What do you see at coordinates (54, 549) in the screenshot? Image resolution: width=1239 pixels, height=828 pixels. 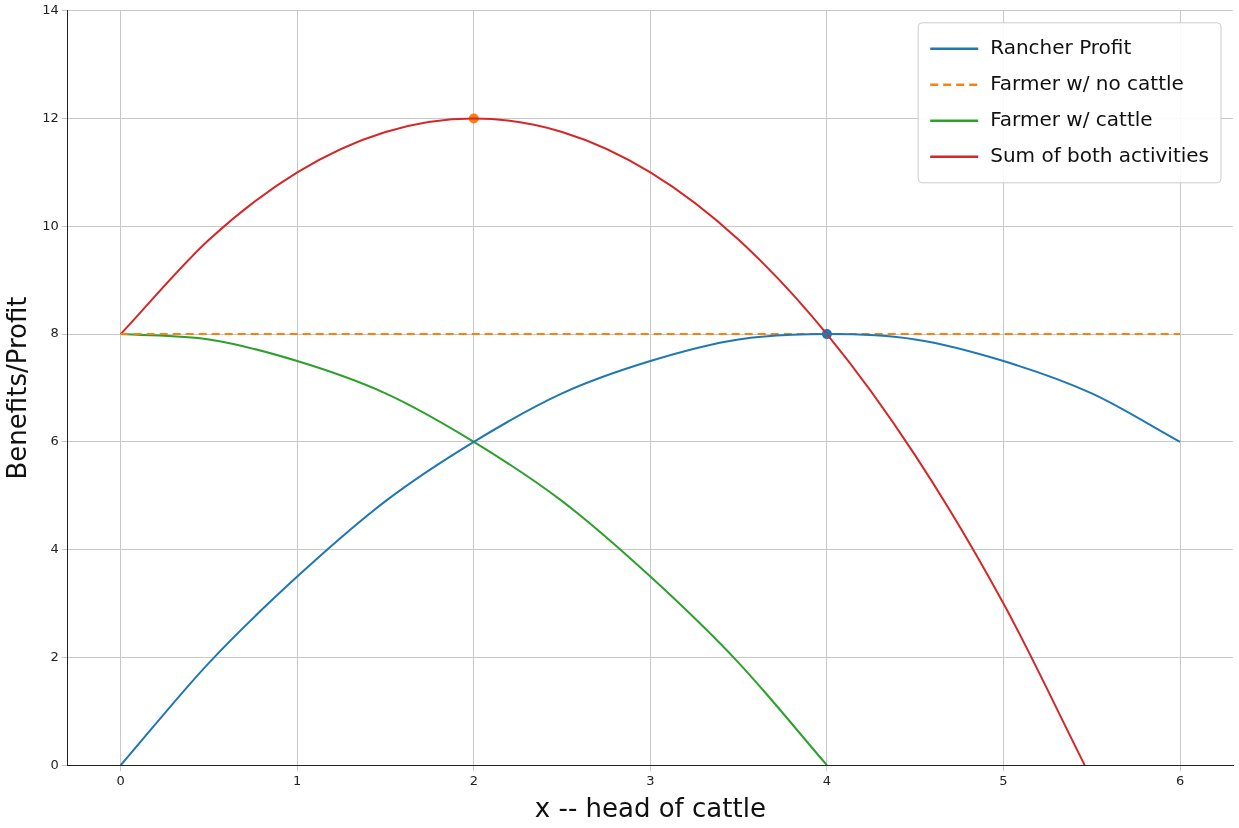 I see `y-tick-label: 4` at bounding box center [54, 549].